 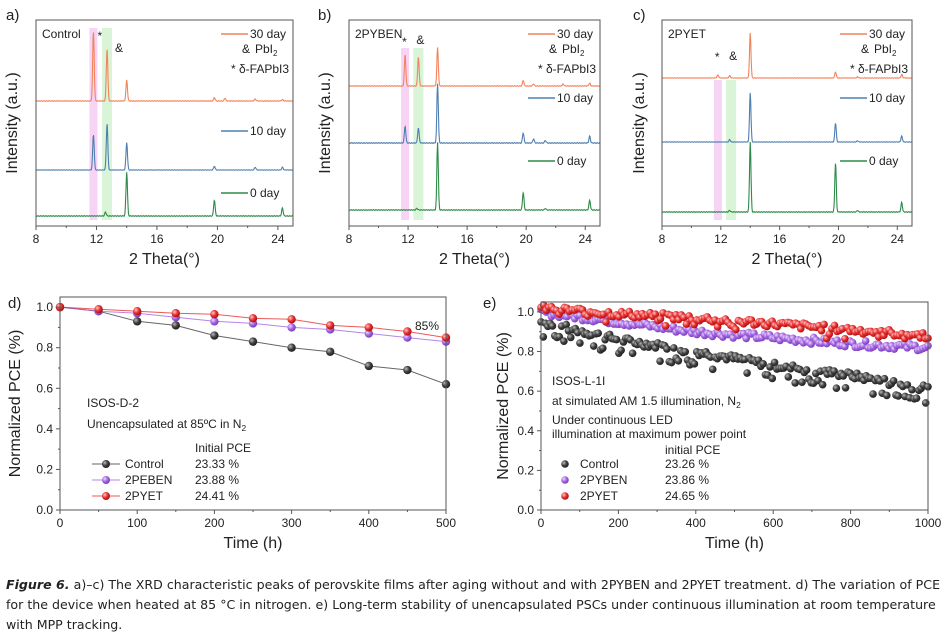 I want to click on legend-label: 0 day, so click(x=264, y=193).